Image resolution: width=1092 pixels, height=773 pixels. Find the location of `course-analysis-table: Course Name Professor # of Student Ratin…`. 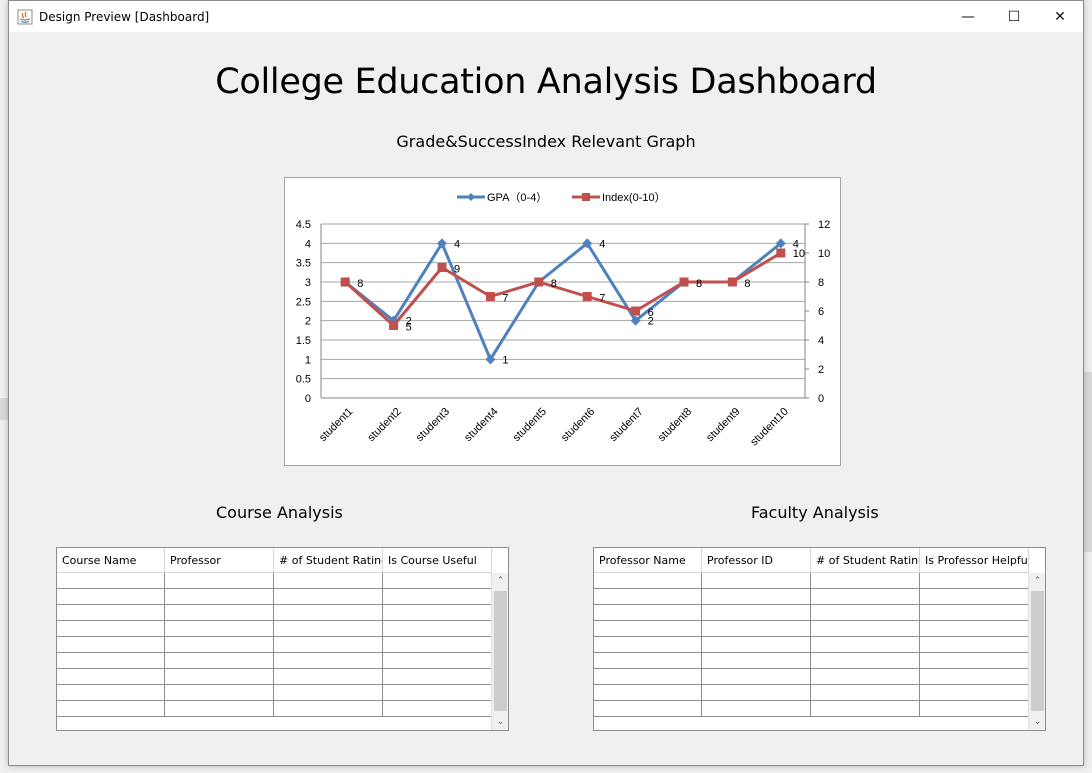

course-analysis-table: Course Name Professor # of Student Ratin… is located at coordinates (282, 639).